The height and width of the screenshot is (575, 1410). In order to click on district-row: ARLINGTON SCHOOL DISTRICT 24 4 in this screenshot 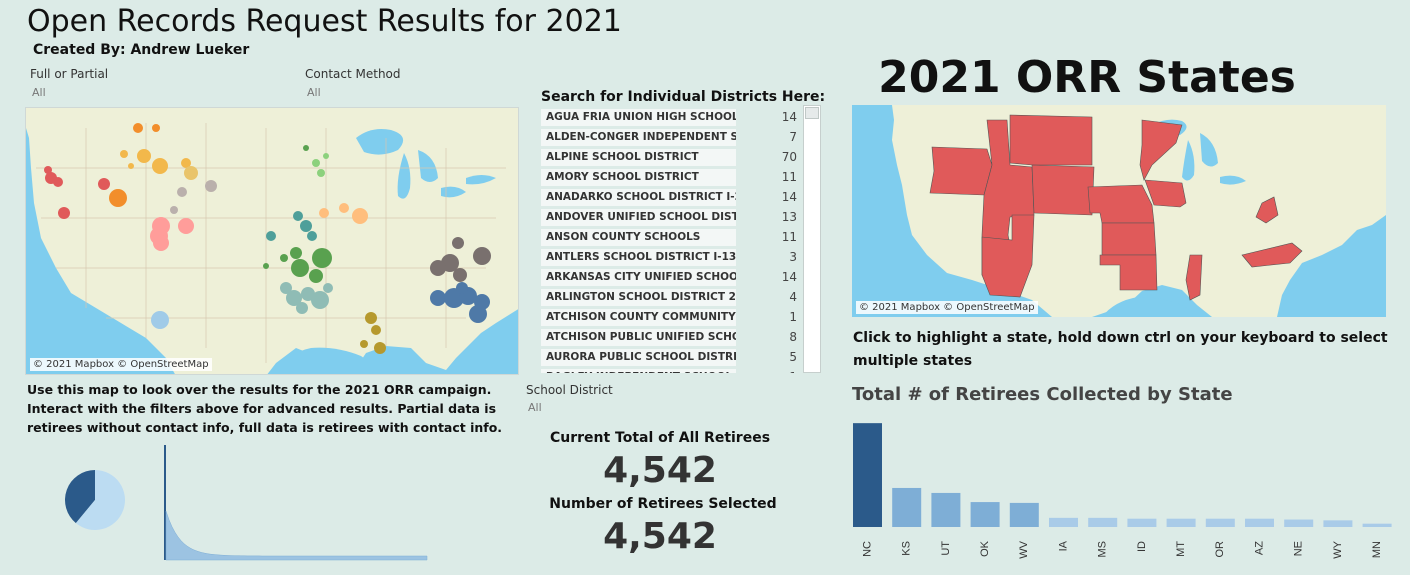, I will do `click(672, 297)`.